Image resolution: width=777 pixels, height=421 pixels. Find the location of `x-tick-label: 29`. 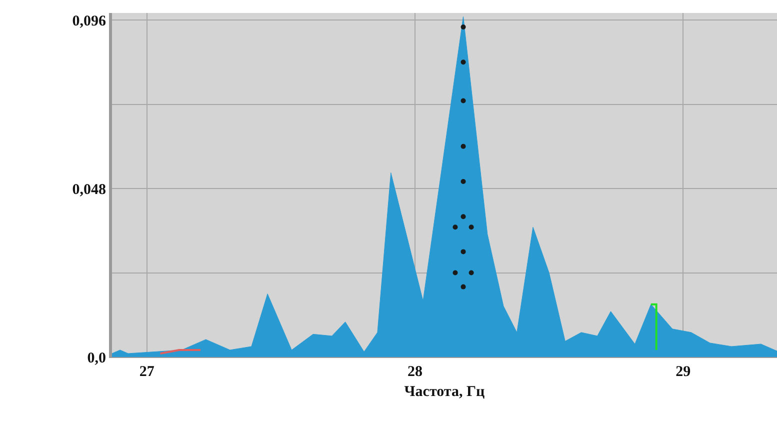

x-tick-label: 29 is located at coordinates (683, 372).